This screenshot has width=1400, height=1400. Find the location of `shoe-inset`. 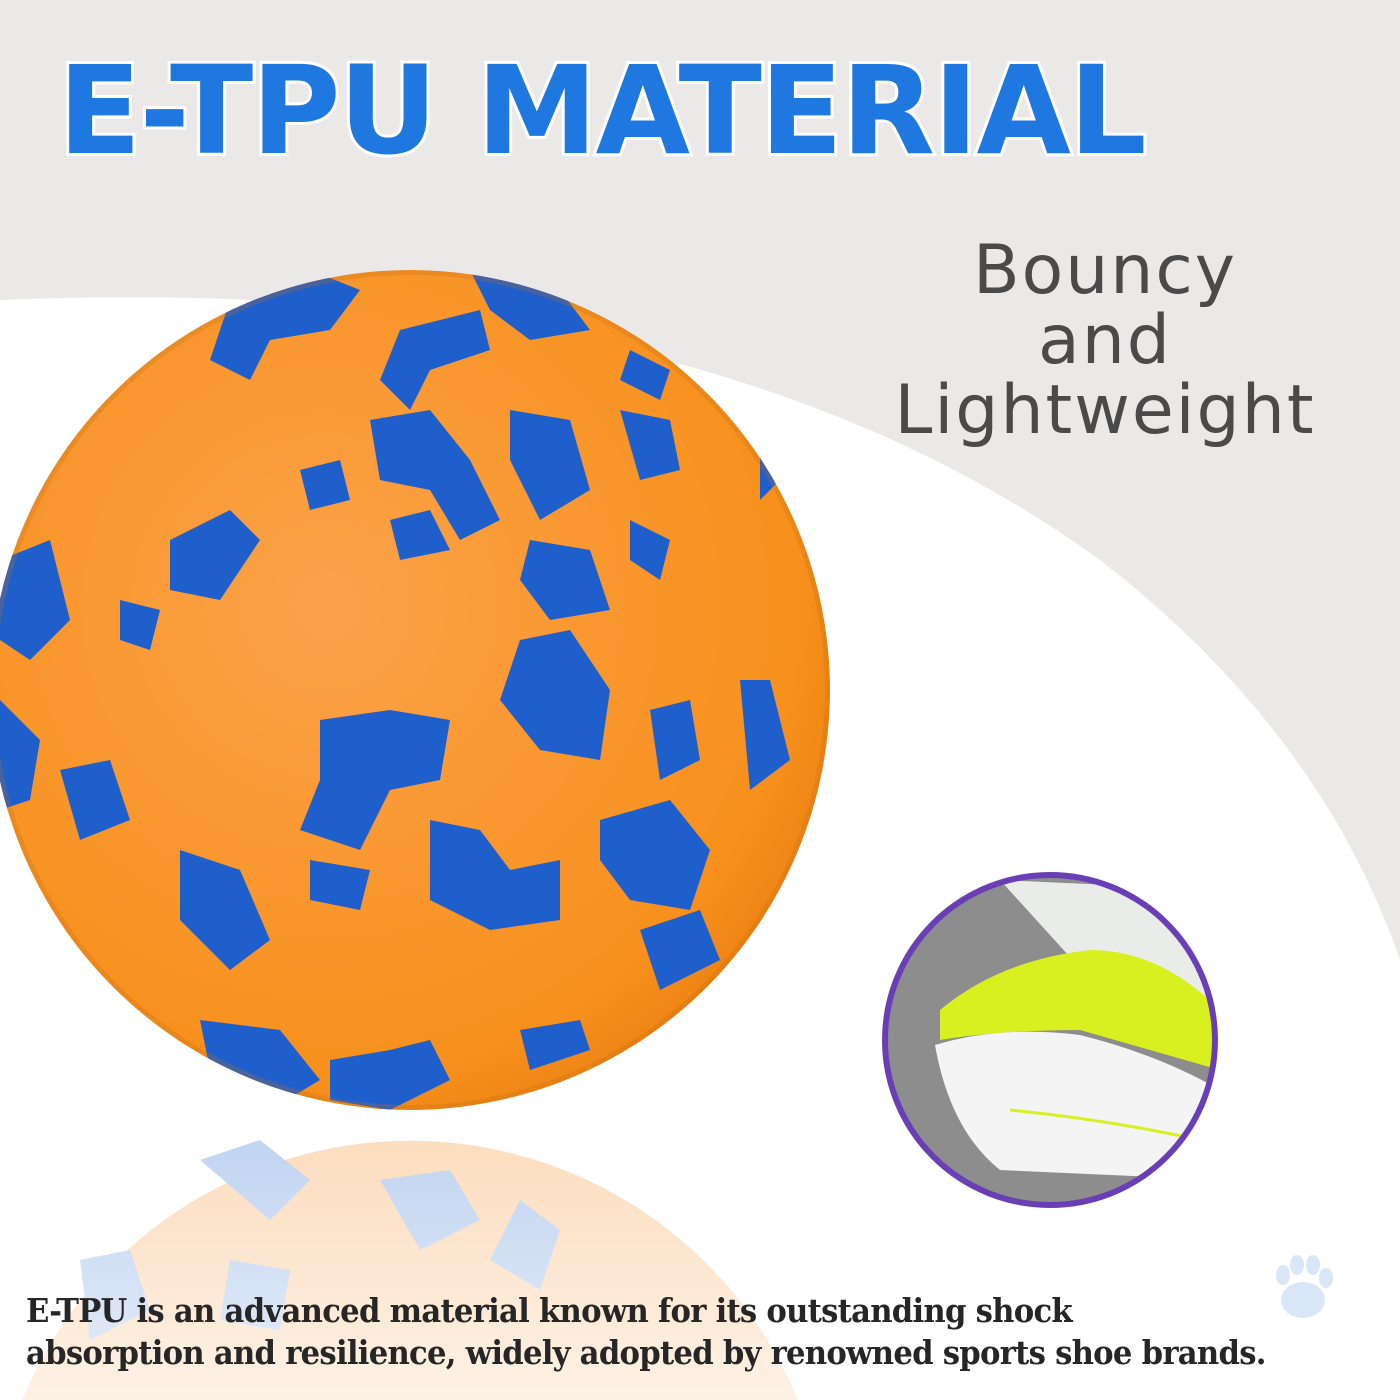

shoe-inset is located at coordinates (1050, 1040).